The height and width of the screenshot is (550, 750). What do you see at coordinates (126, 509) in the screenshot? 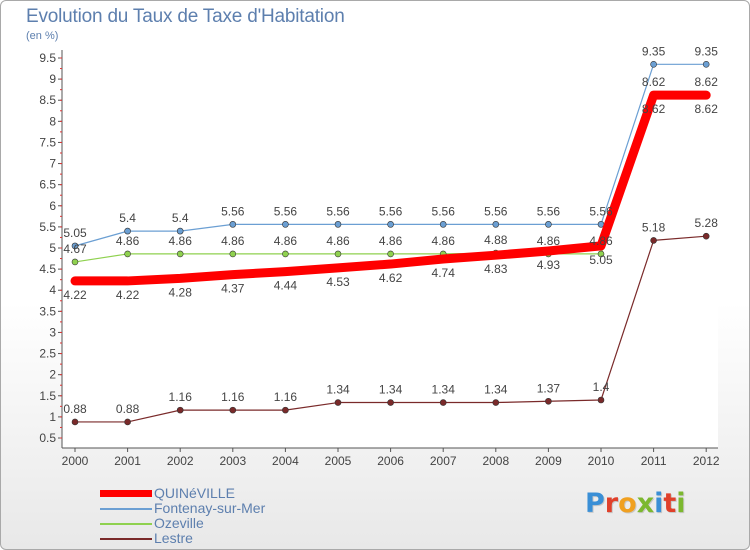
I see `legend-swatch-fontenay` at bounding box center [126, 509].